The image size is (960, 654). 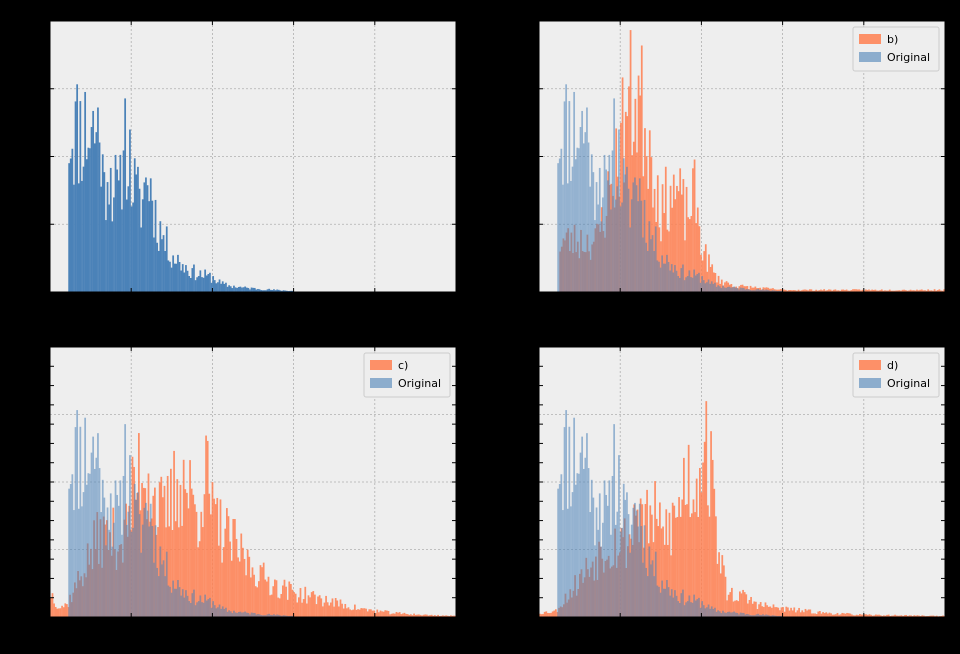 What do you see at coordinates (381, 365) in the screenshot?
I see `legend-swatch-transformed` at bounding box center [381, 365].